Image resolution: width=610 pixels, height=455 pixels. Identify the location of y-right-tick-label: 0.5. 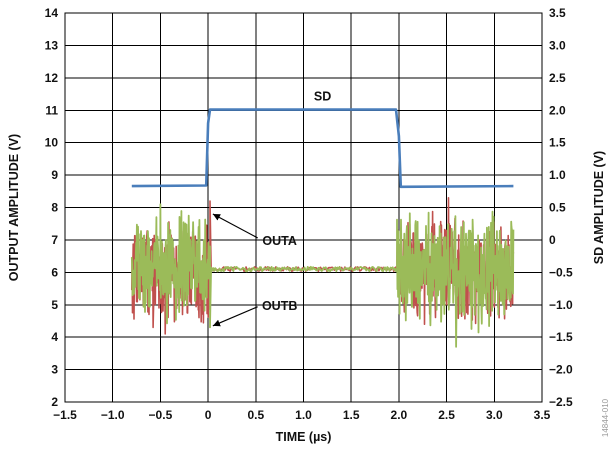
(557, 208).